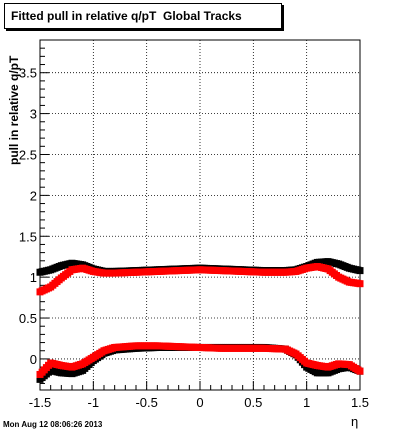 The image size is (400, 433). I want to click on y-tick-label: 2.5, so click(28, 154).